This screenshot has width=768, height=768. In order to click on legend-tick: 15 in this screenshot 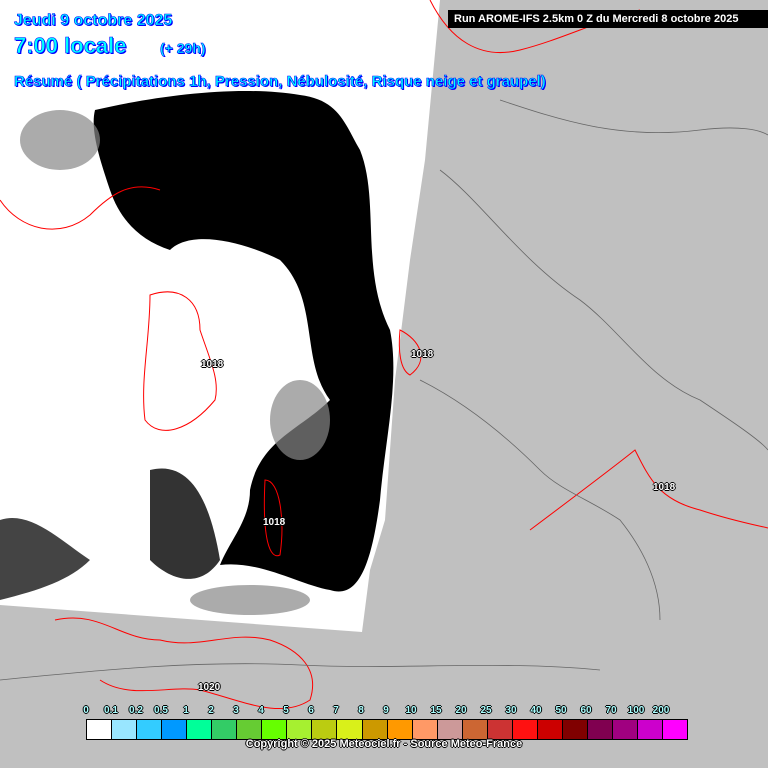, I will do `click(436, 710)`.